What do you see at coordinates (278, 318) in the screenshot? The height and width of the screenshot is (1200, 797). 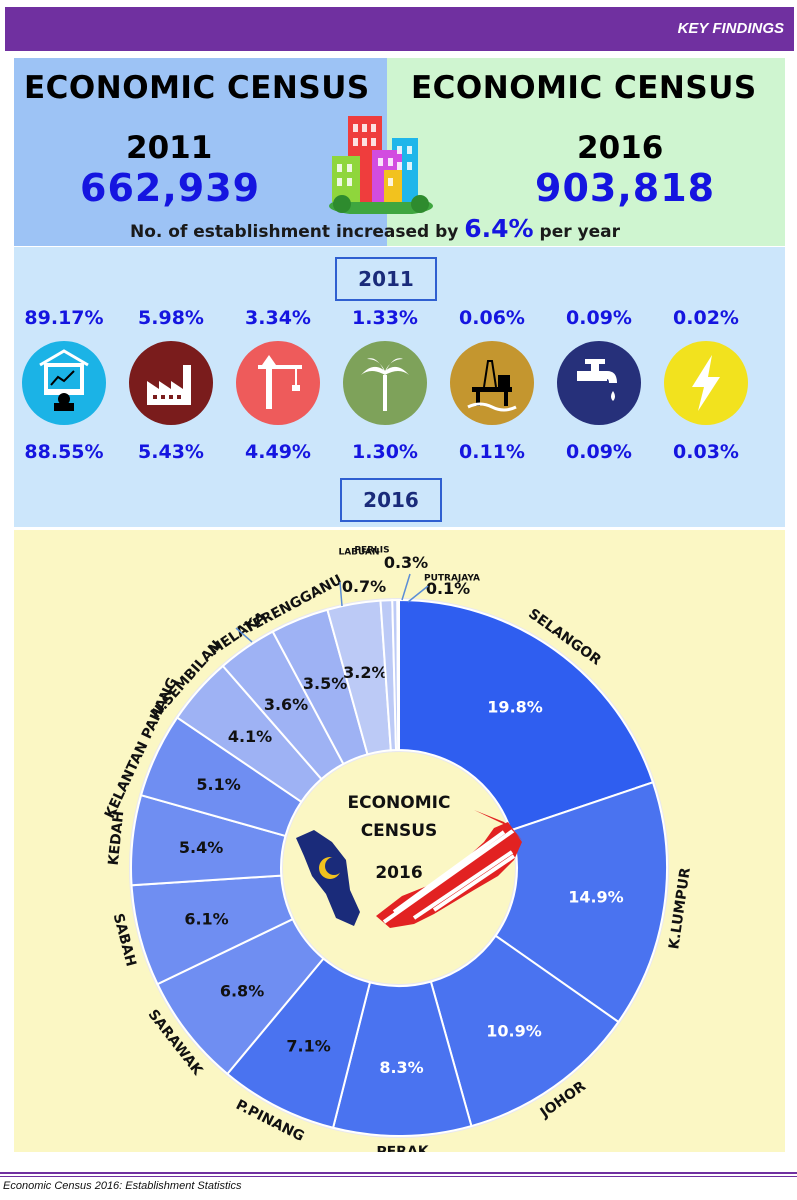 I see `sector-pct-2011: 3.34%` at bounding box center [278, 318].